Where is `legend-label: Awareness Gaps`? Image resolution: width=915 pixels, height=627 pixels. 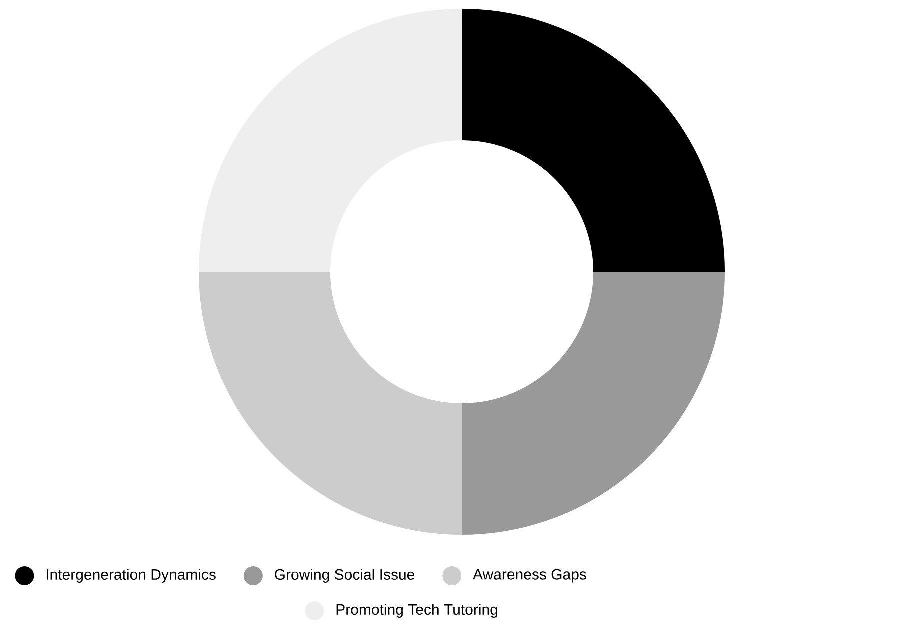 legend-label: Awareness Gaps is located at coordinates (529, 576).